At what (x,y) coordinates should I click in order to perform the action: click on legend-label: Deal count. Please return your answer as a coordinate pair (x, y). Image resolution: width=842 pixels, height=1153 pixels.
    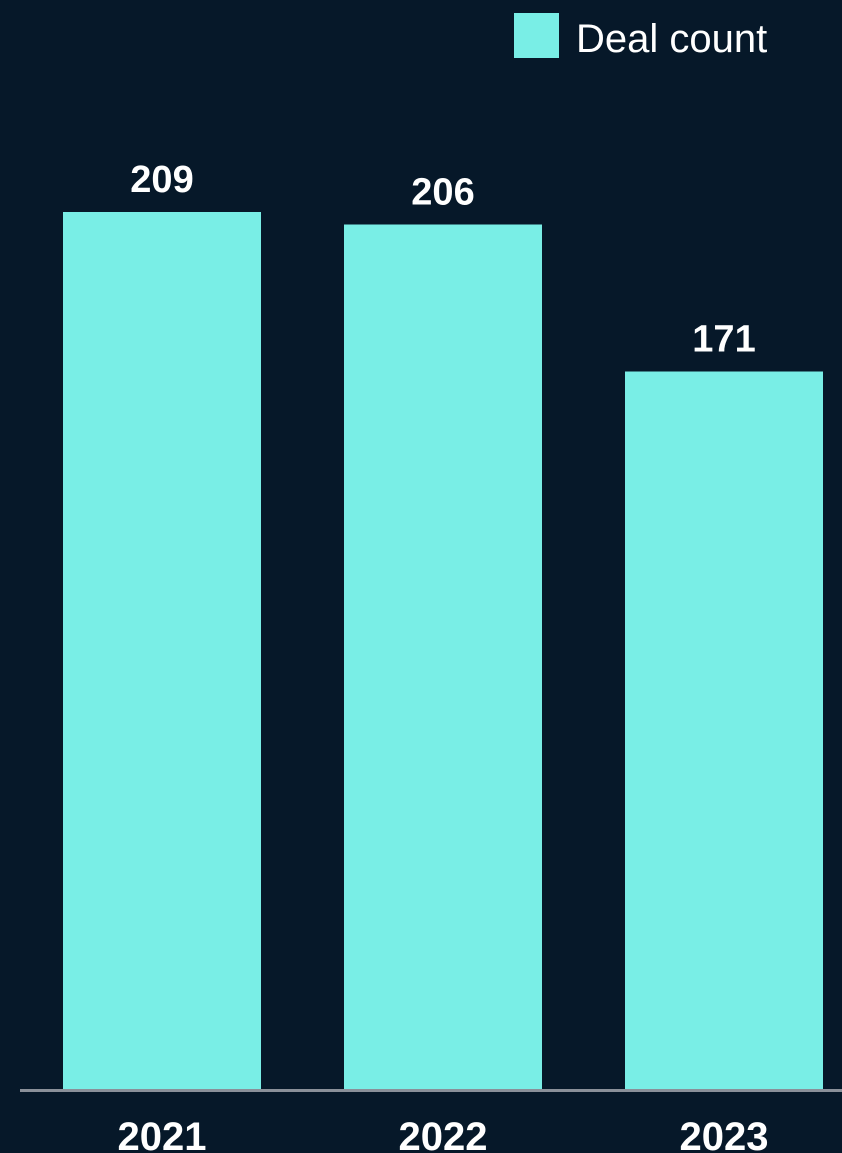
    Looking at the image, I should click on (671, 39).